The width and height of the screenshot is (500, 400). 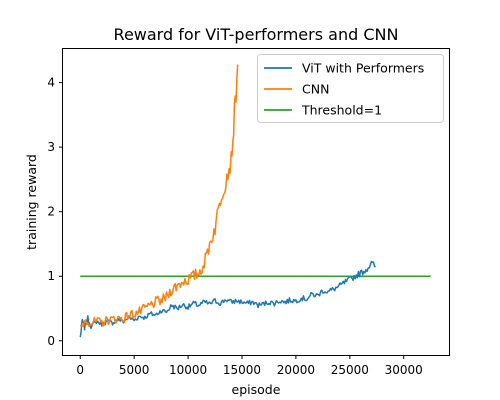 What do you see at coordinates (404, 370) in the screenshot?
I see `x-tick-label: 30000` at bounding box center [404, 370].